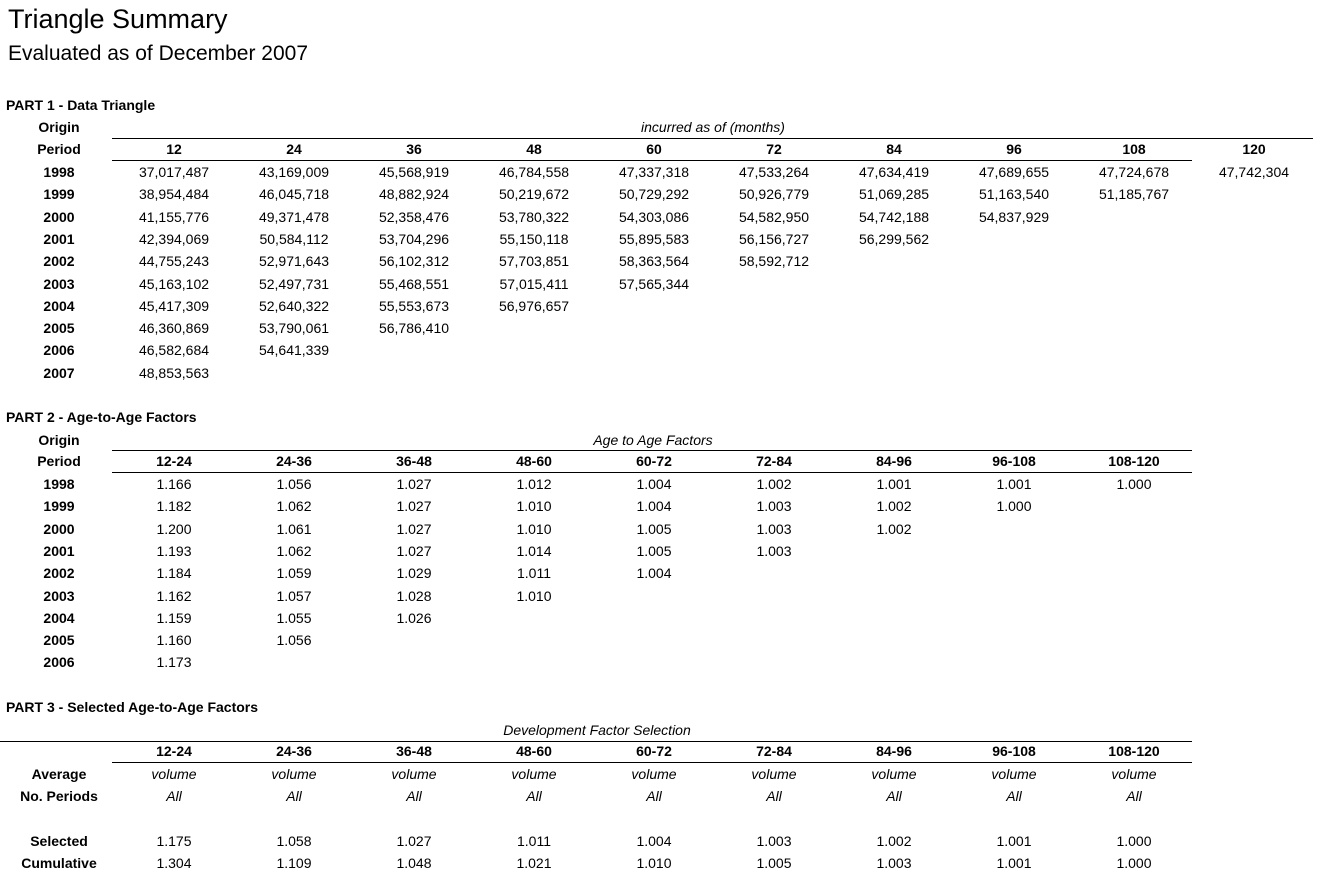 The image size is (1321, 889). Describe the element at coordinates (414, 461) in the screenshot. I see `column-header: 36-48` at that location.